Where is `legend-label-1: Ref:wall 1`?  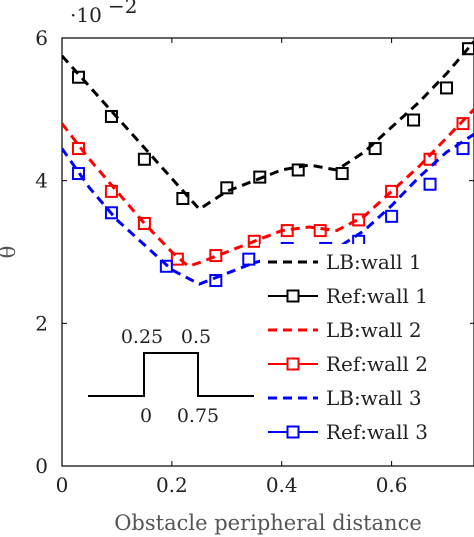 legend-label-1: Ref:wall 1 is located at coordinates (377, 296).